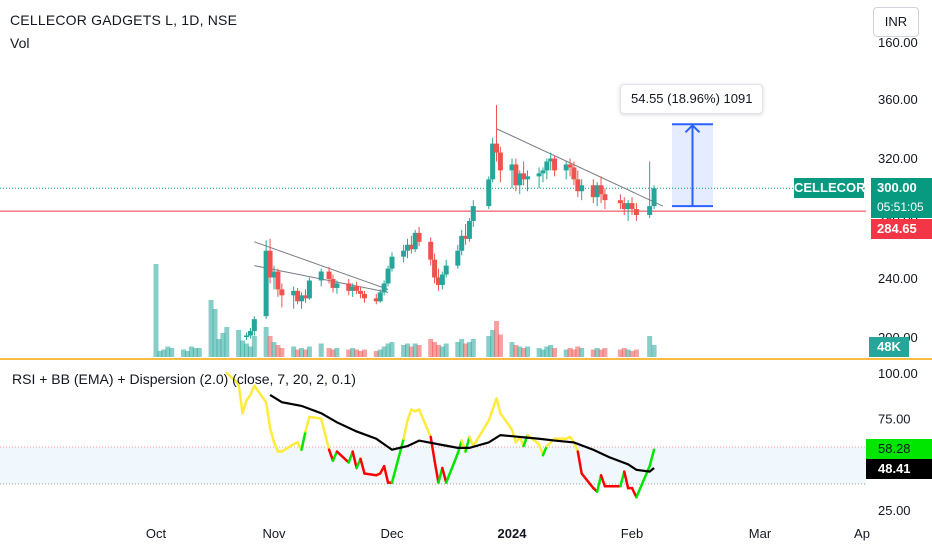 The height and width of the screenshot is (550, 932). I want to click on rsi-value-tag: 58.28, so click(899, 449).